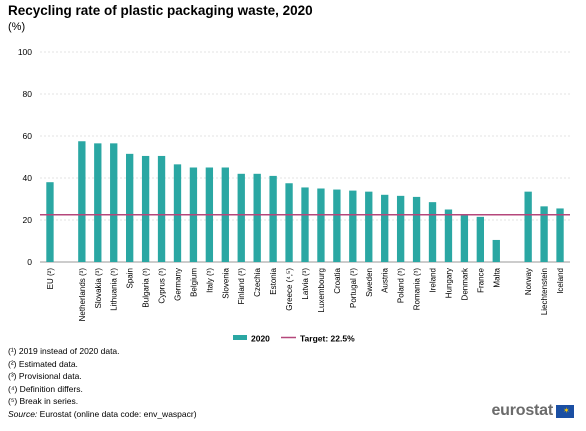 Image resolution: width=586 pixels, height=431 pixels. I want to click on x-tick-label: Portugal (³), so click(353, 288).